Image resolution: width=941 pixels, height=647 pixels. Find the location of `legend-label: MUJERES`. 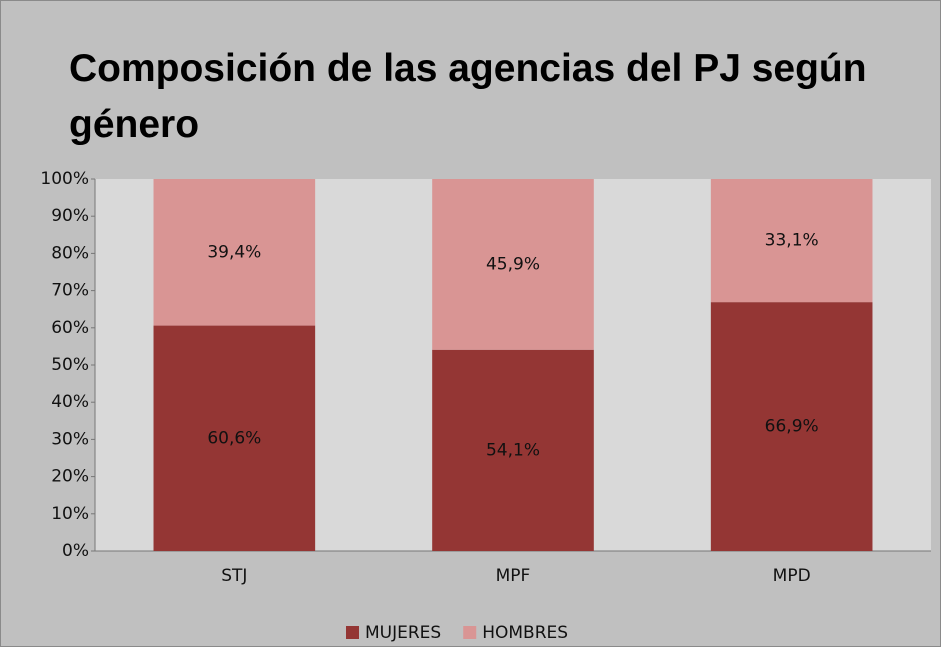

legend-label: MUJERES is located at coordinates (403, 633).